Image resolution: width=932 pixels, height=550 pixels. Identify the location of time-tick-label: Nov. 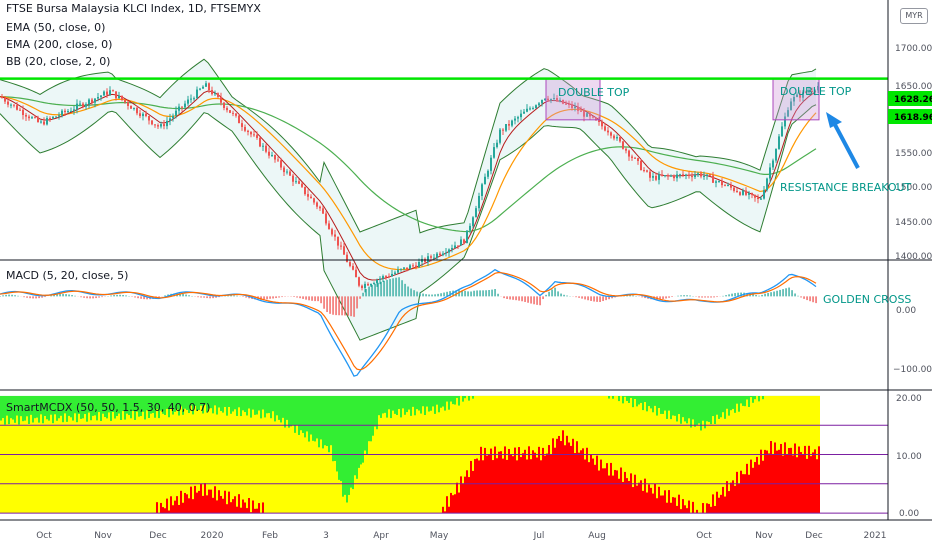
(103, 536).